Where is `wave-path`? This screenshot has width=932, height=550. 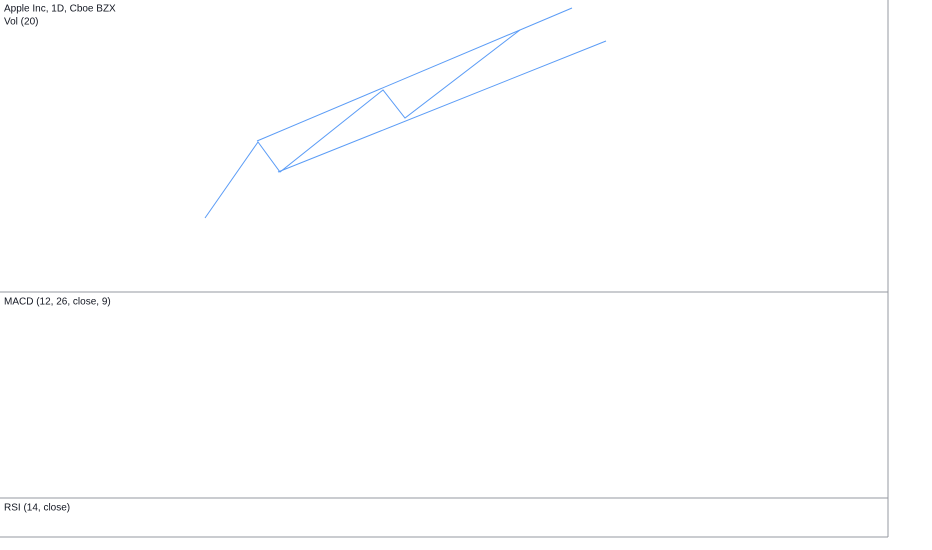
wave-path is located at coordinates (362, 124).